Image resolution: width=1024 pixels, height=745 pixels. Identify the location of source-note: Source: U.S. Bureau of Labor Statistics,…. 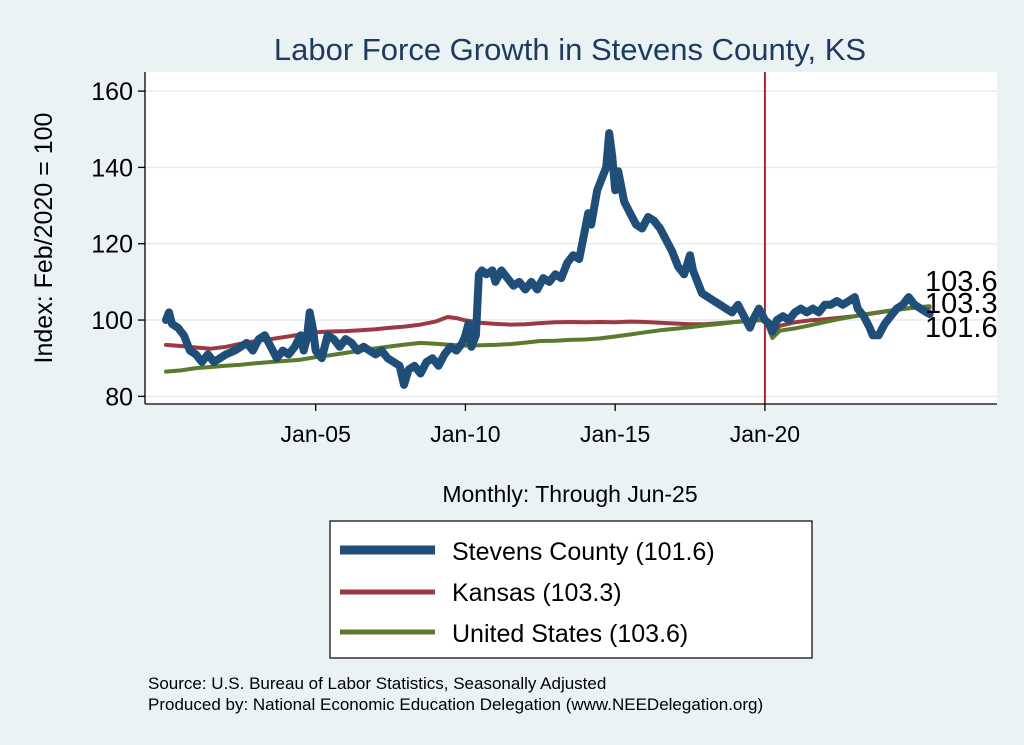
(377, 683).